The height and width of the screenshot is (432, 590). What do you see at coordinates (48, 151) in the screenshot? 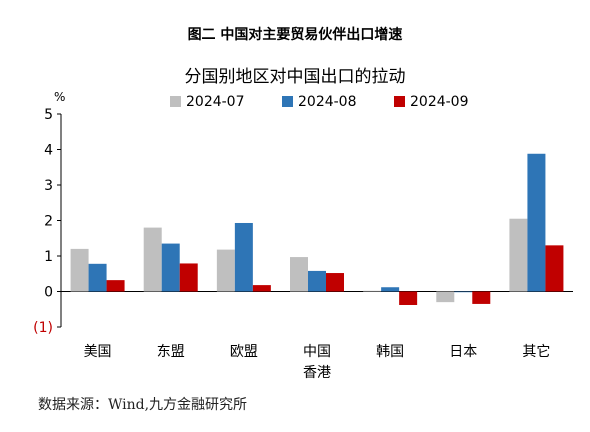
I see `y-tick-label: 4` at bounding box center [48, 151].